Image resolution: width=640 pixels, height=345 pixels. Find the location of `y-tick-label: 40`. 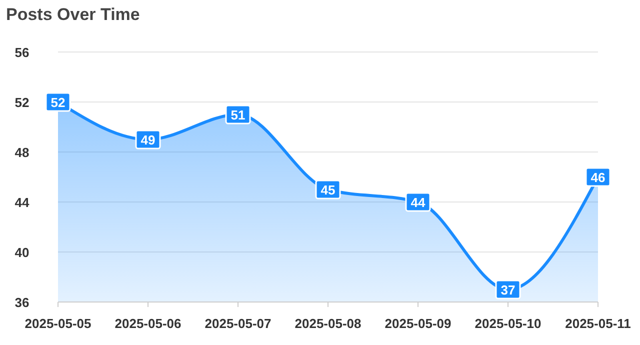

y-tick-label: 40 is located at coordinates (22, 252).